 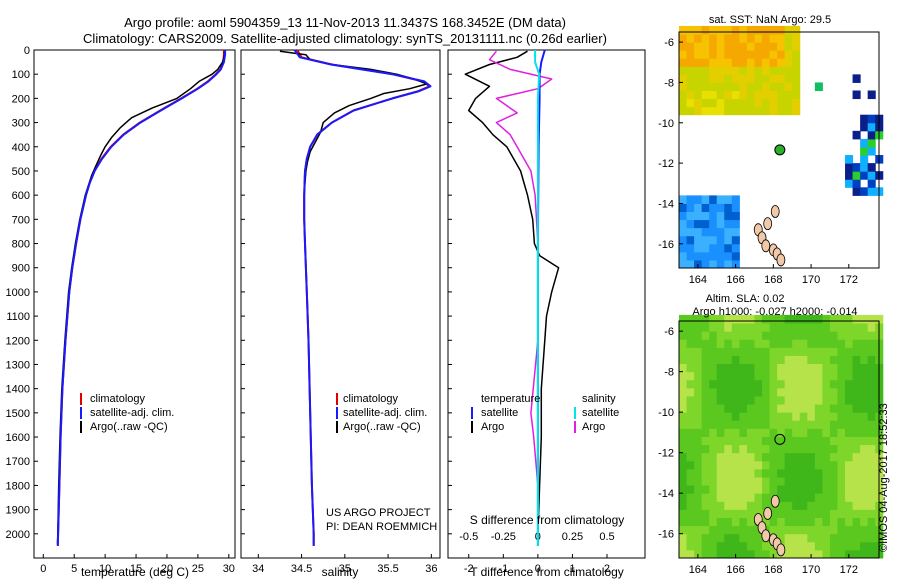 What do you see at coordinates (18, 462) in the screenshot?
I see `y-tick-label: 1700` at bounding box center [18, 462].